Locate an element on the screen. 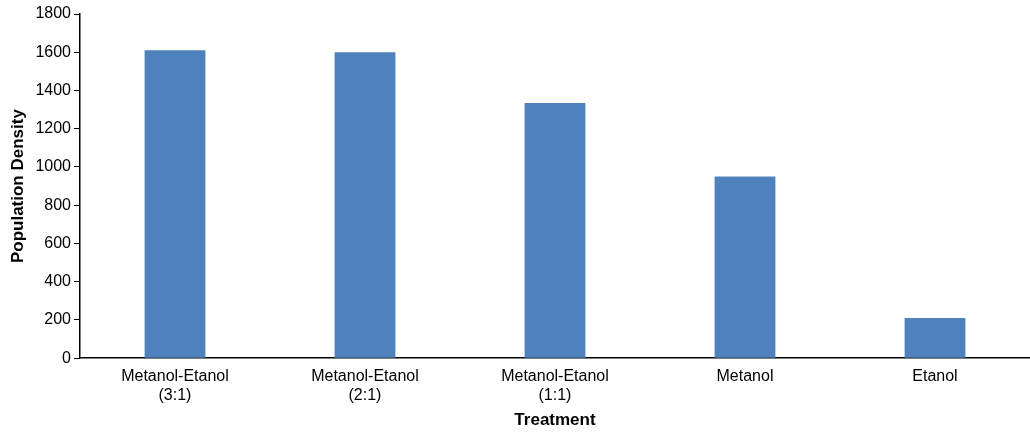 The width and height of the screenshot is (1030, 437). y-axis-title: Population Density is located at coordinates (17, 186).